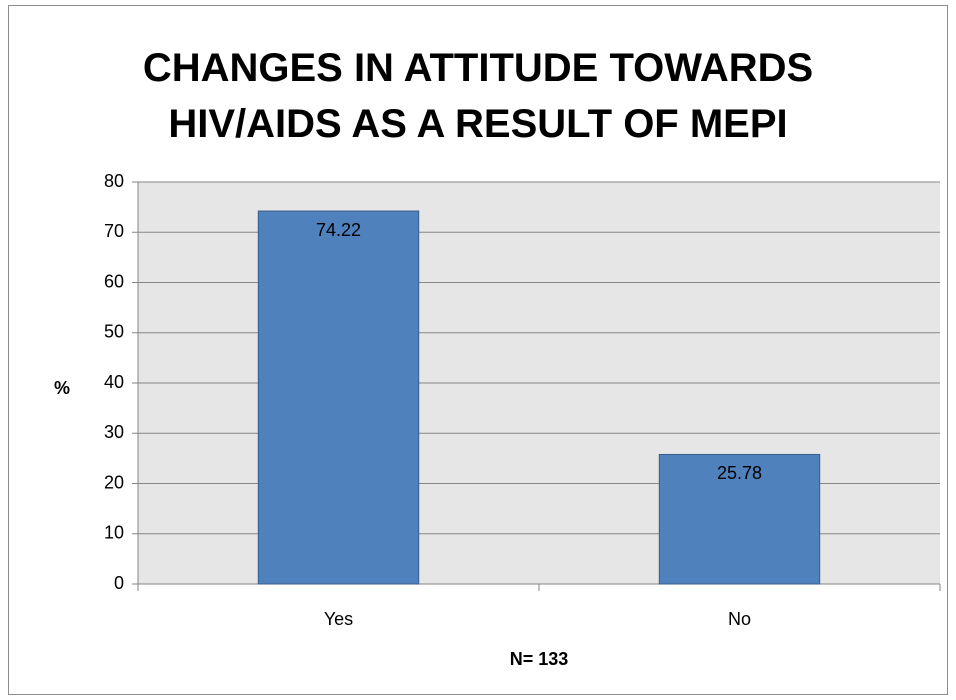 The height and width of the screenshot is (700, 956). Describe the element at coordinates (114, 382) in the screenshot. I see `y-tick-label: 40` at that location.